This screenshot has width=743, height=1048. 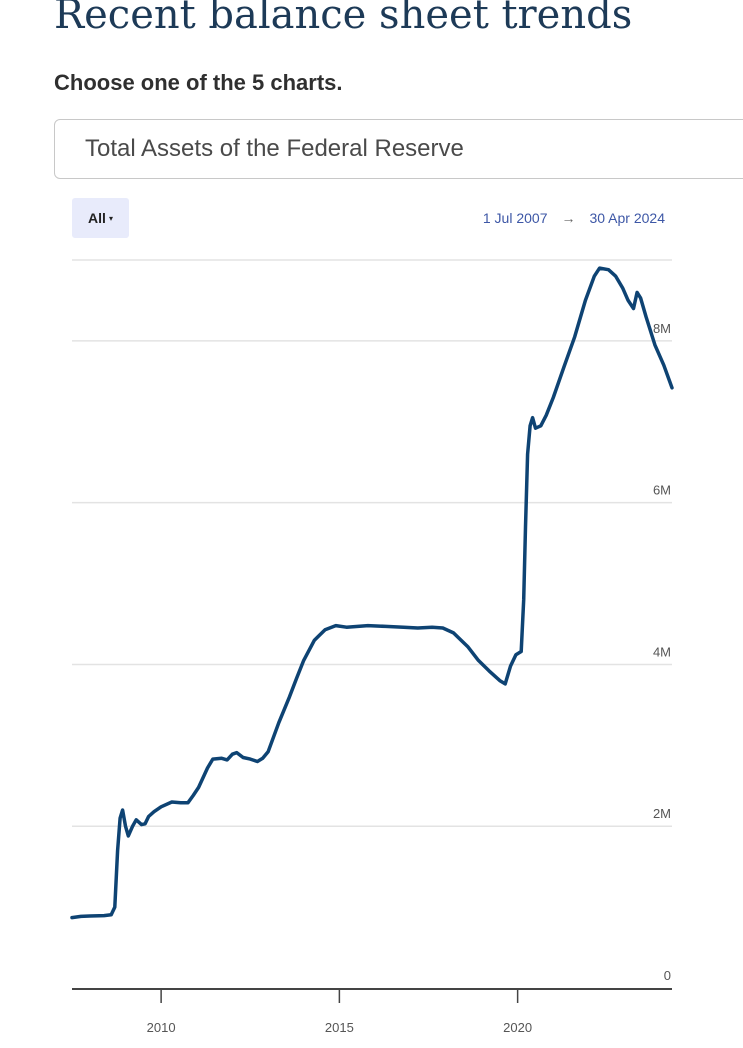 What do you see at coordinates (662, 328) in the screenshot?
I see `y-tick-label: 8M` at bounding box center [662, 328].